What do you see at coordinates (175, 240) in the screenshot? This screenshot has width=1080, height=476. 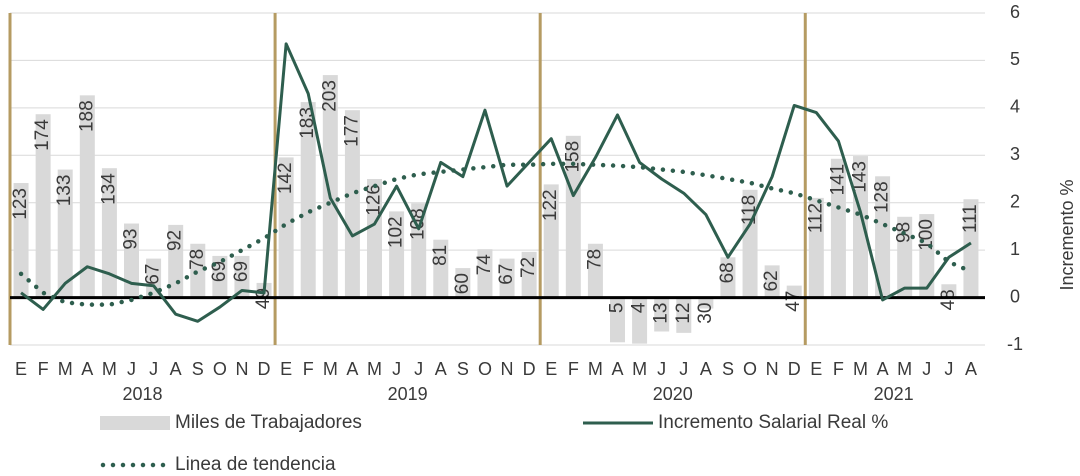 I see `bar-value-label: 92` at bounding box center [175, 240].